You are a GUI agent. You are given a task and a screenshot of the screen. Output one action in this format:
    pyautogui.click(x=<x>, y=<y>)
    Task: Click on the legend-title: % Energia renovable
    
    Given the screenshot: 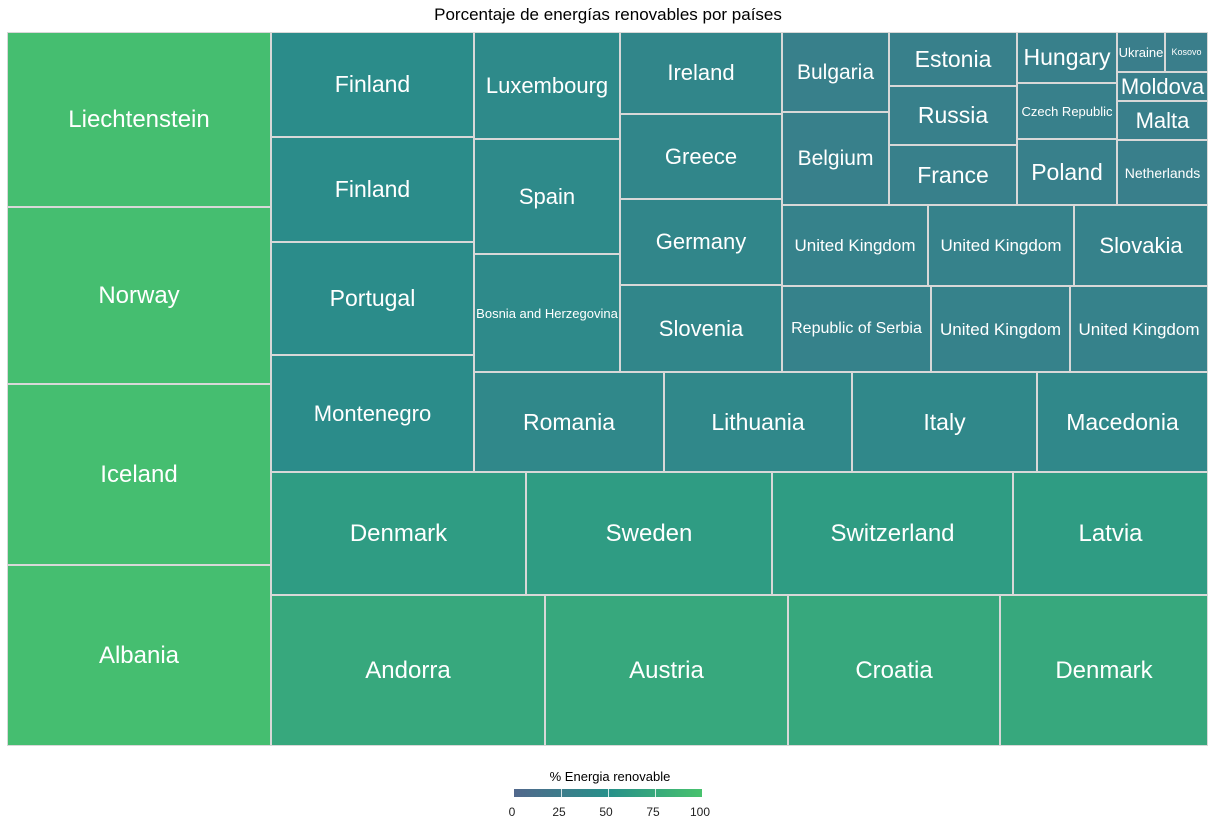 What is the action you would take?
    pyautogui.click(x=610, y=776)
    